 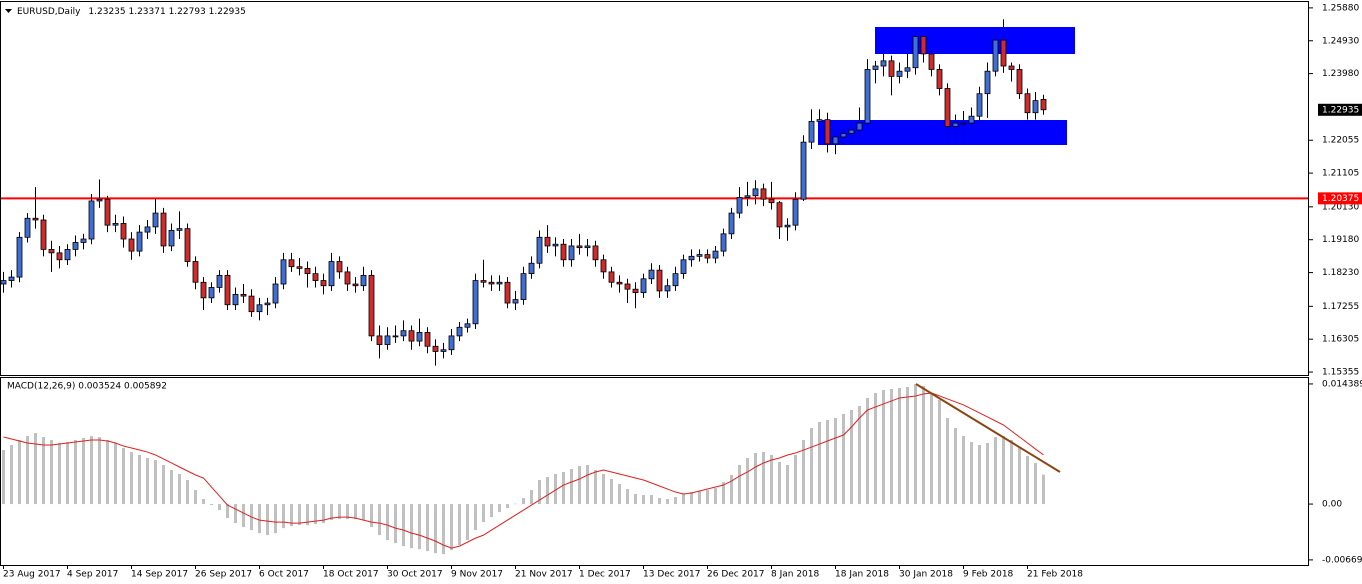 What do you see at coordinates (351, 575) in the screenshot?
I see `x-tick-label: 18 Oct 2017` at bounding box center [351, 575].